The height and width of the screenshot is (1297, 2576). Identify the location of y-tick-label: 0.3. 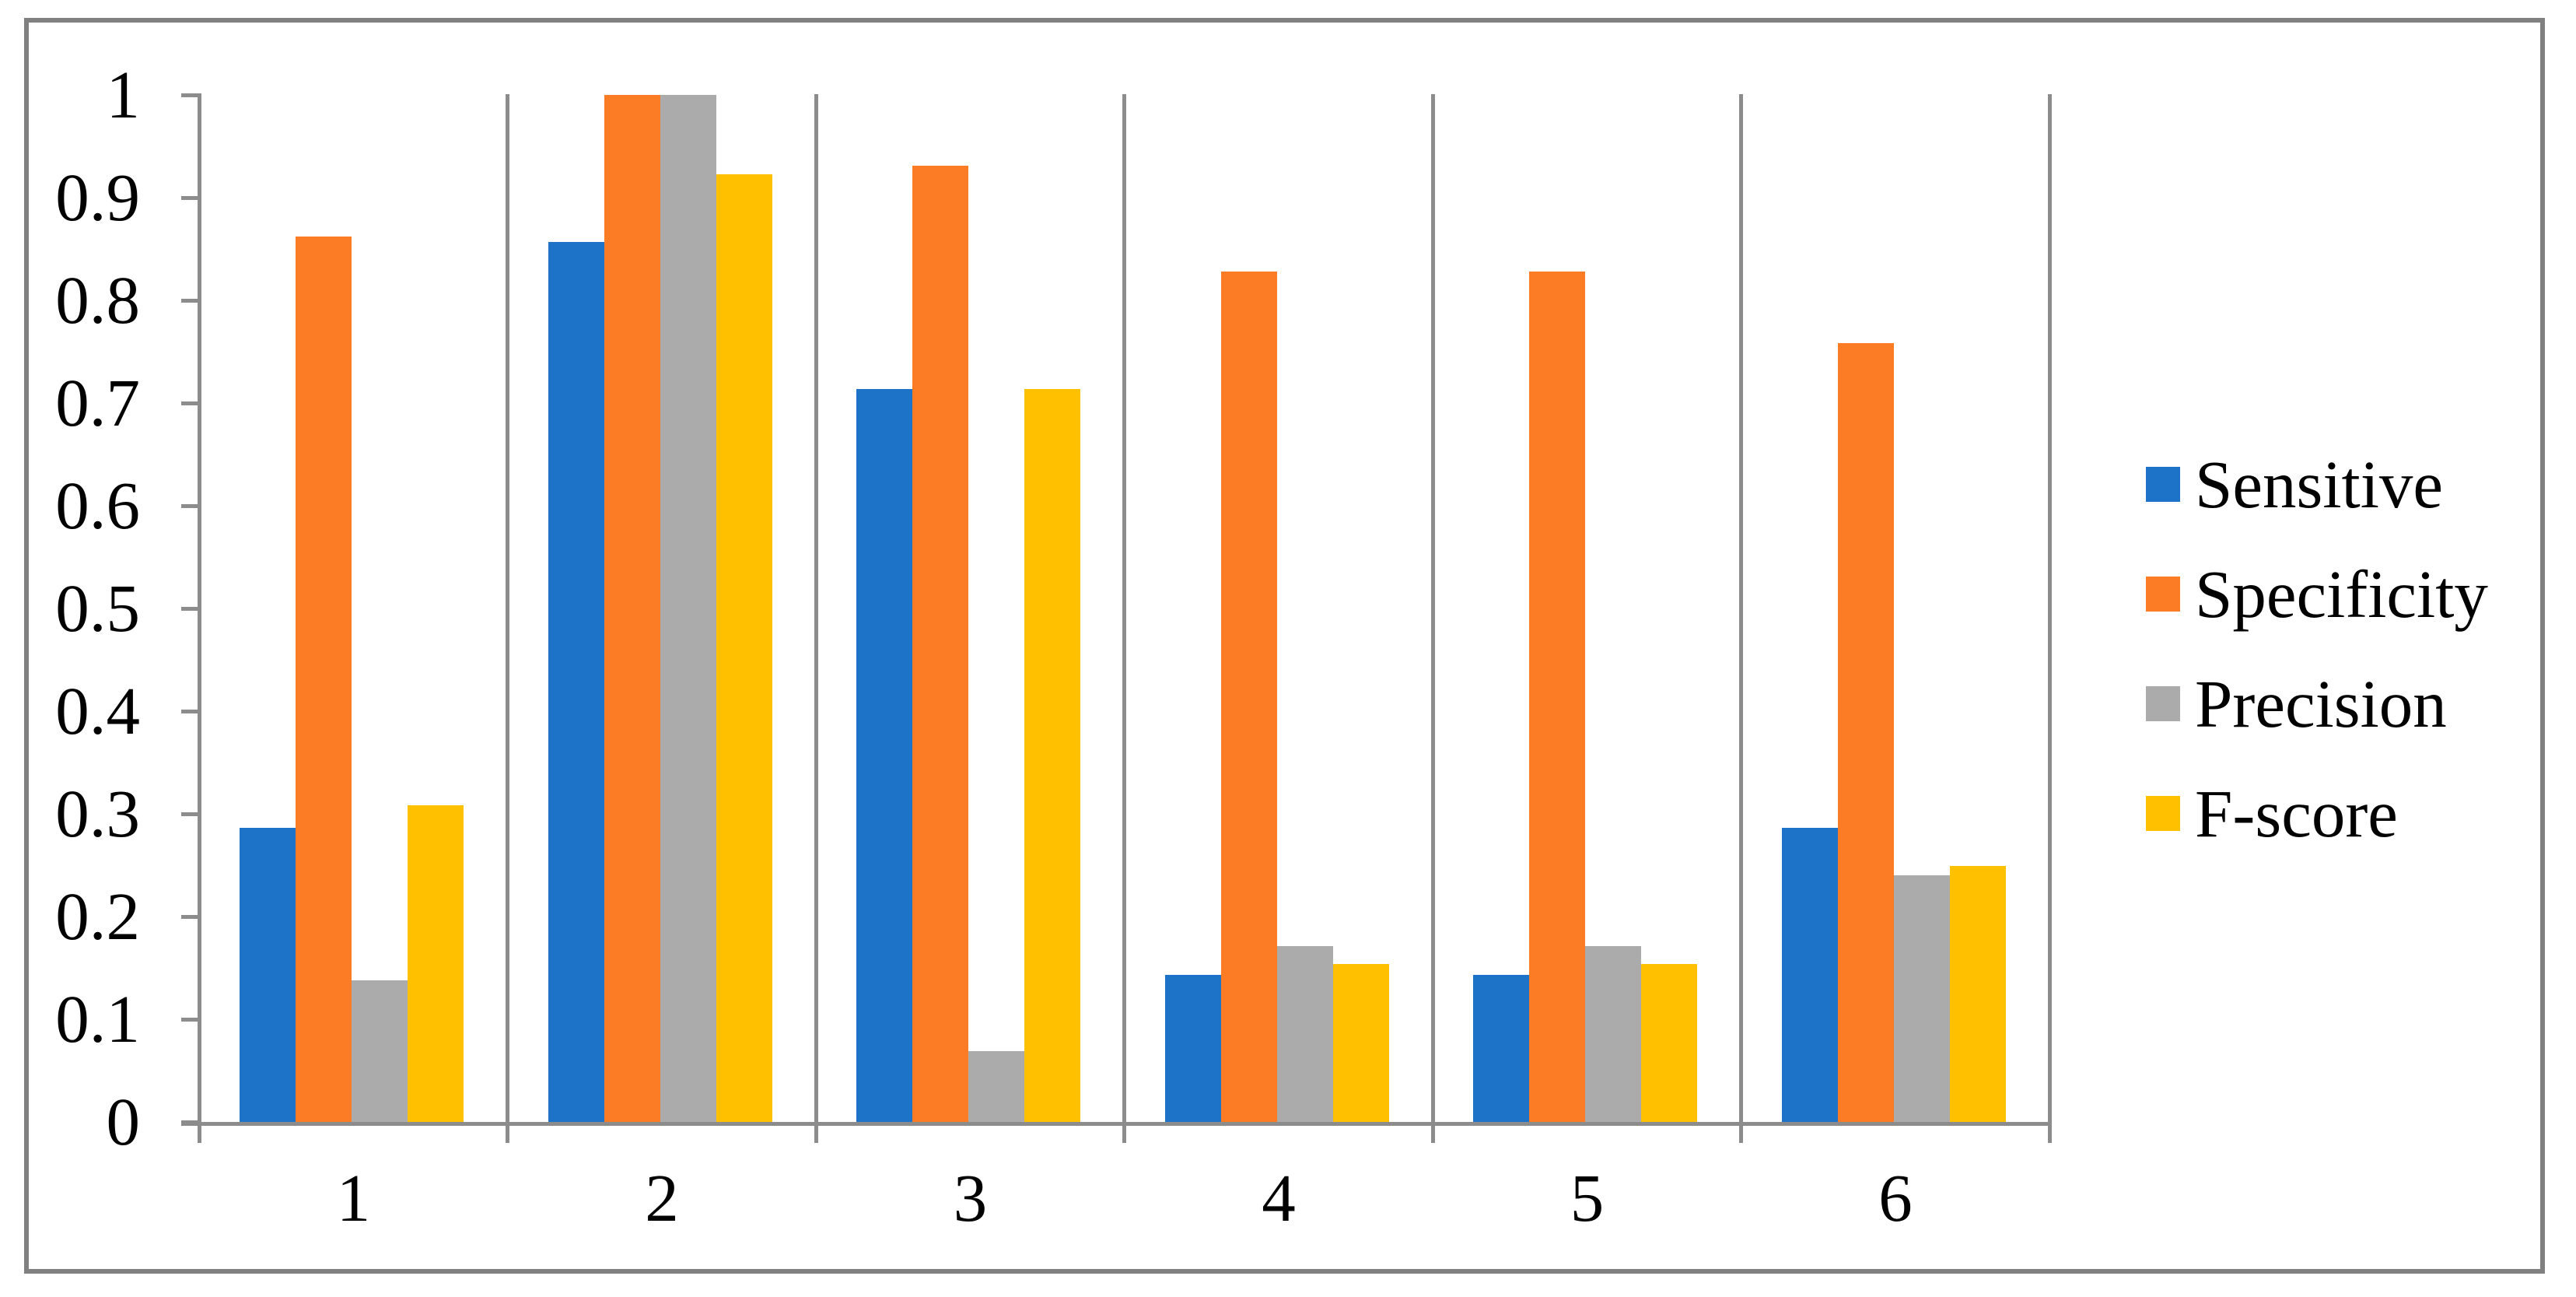
(97, 813).